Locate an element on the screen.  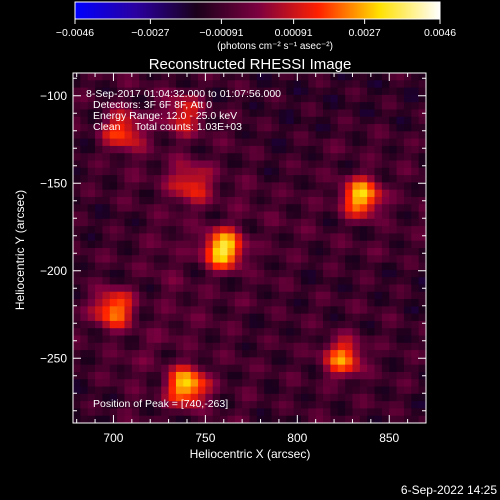
annotation-time-range: 8-Sep-2017 01:04:32.000 to 01:07:56.000 is located at coordinates (183, 94).